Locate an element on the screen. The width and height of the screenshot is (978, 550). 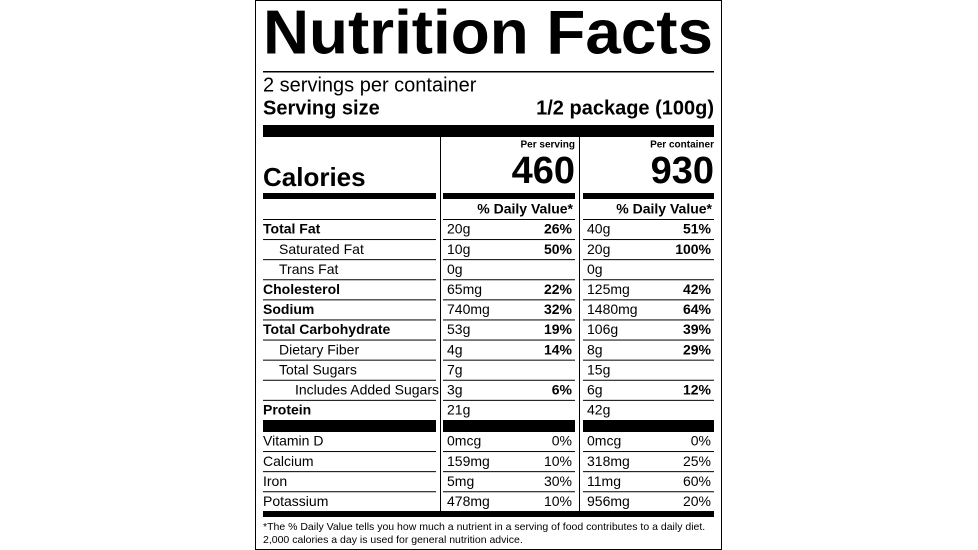
nutrient-amount: 956mg is located at coordinates (608, 501).